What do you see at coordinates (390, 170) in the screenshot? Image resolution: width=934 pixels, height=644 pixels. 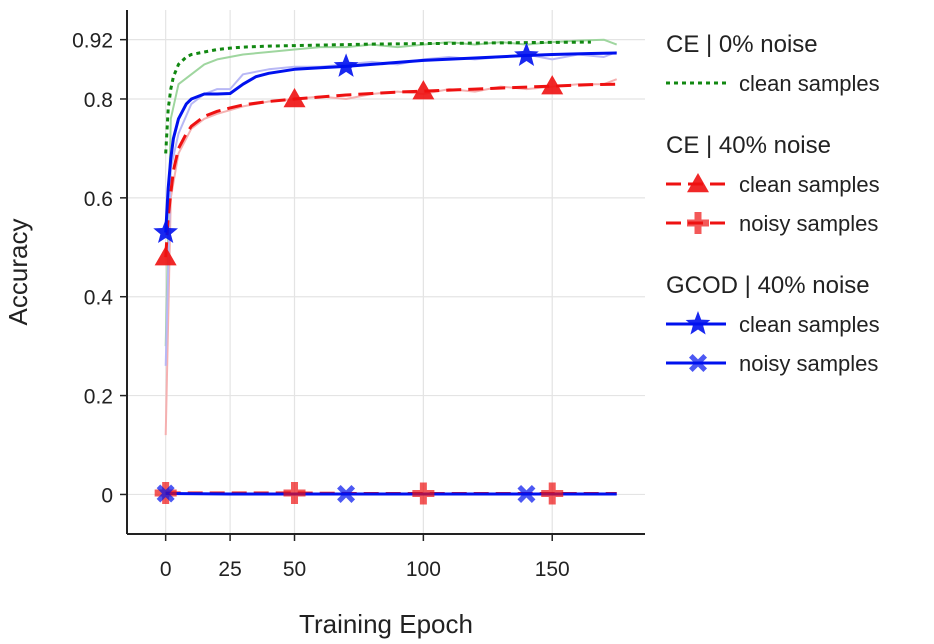 I see `ce40_clean-line` at bounding box center [390, 170].